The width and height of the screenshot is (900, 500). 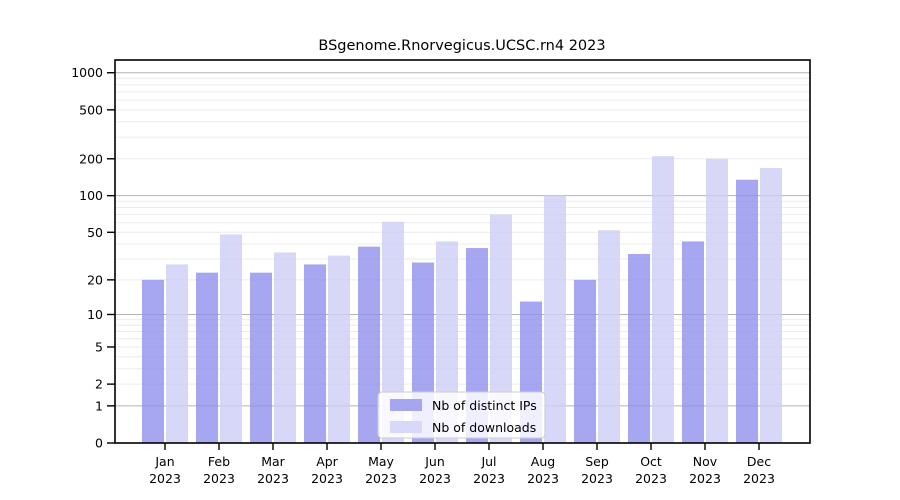 I want to click on legend-swatch-distinct-ips, so click(x=406, y=405).